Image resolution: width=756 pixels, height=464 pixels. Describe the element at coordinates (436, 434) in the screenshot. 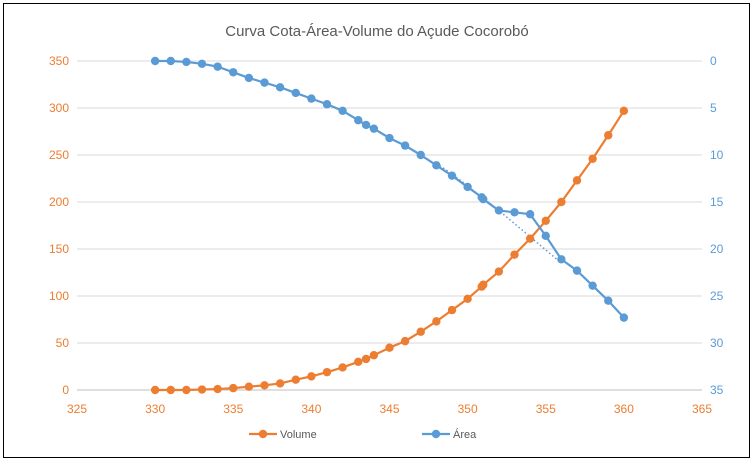

I see `legend-area-marker` at that location.